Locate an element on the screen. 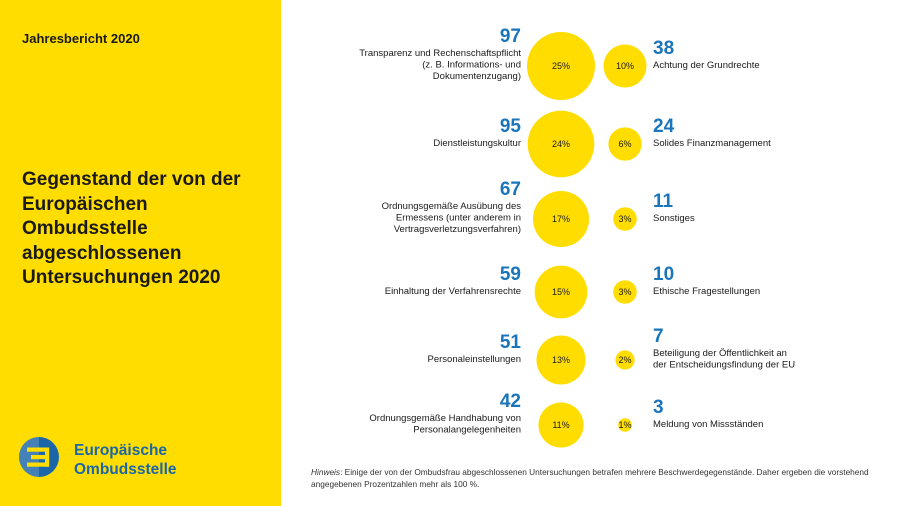  left-label-3-line-2: Ermessens (unter anderem in is located at coordinates (458, 218).